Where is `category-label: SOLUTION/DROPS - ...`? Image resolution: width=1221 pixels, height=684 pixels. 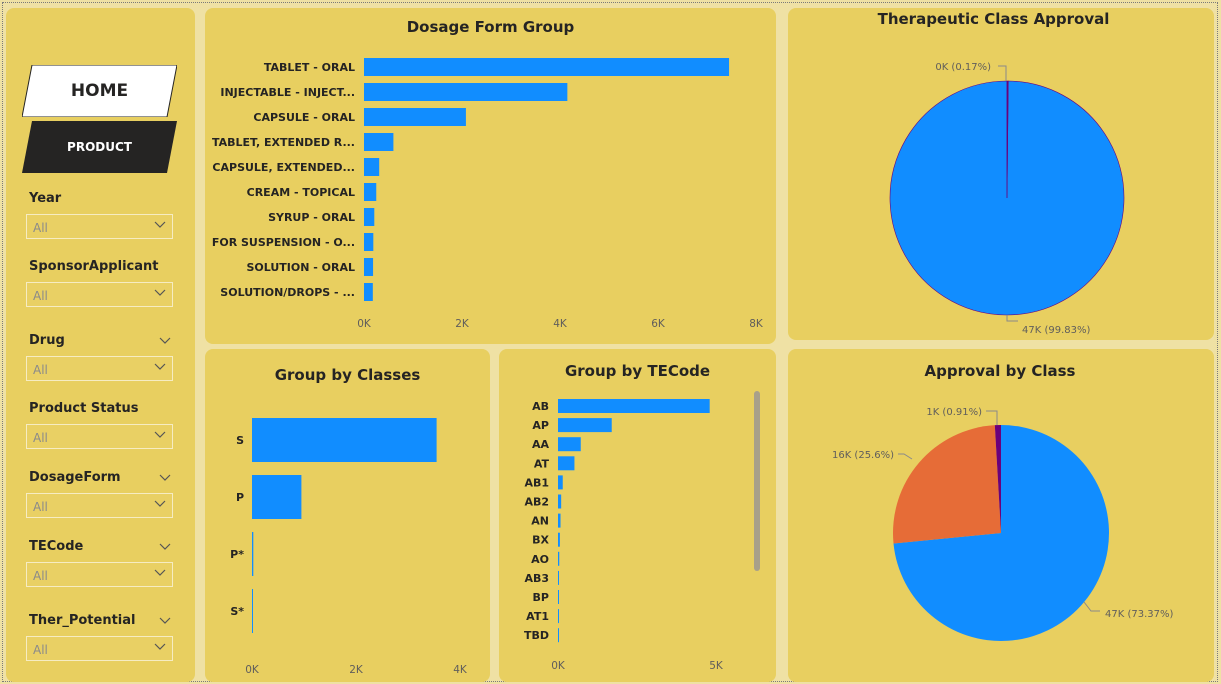
category-label: SOLUTION/DROPS - ... is located at coordinates (287, 292).